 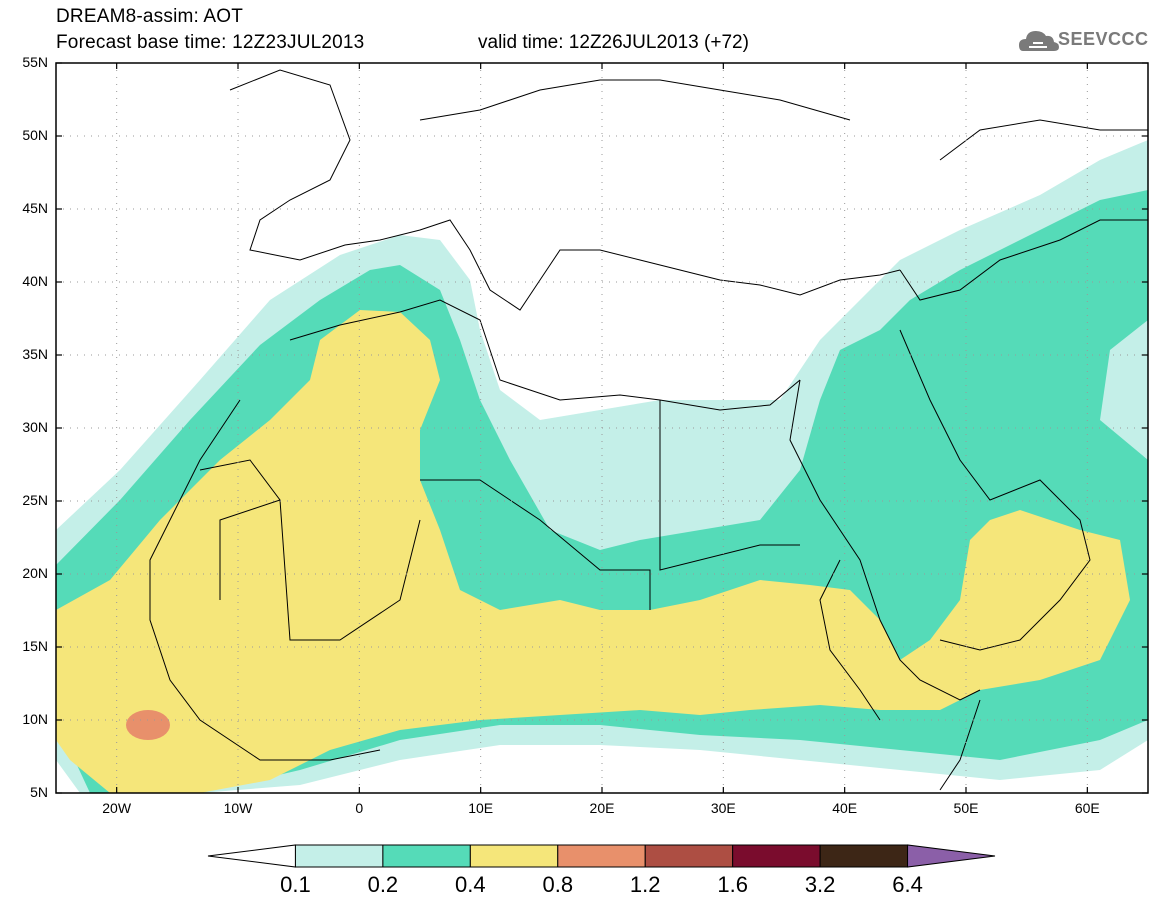 What do you see at coordinates (35, 62) in the screenshot?
I see `lat-label: 55N` at bounding box center [35, 62].